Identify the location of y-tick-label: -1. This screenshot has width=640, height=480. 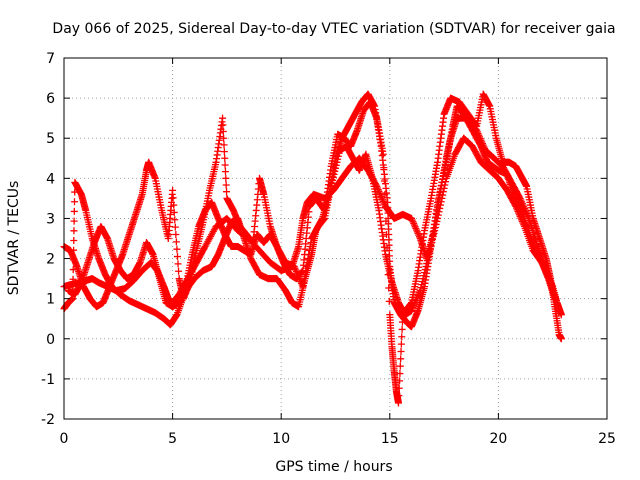
(48, 380).